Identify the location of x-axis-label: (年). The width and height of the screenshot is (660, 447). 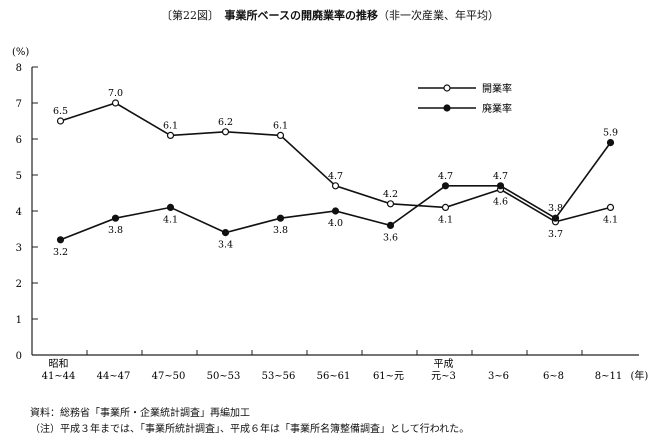
(640, 375).